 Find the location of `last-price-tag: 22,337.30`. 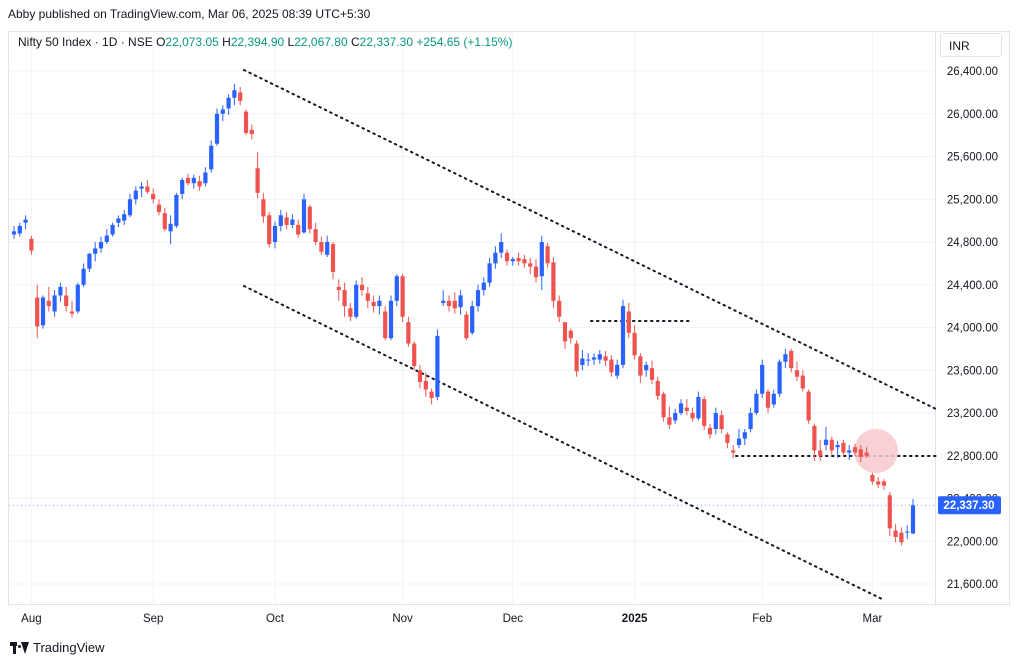

last-price-tag: 22,337.30 is located at coordinates (505, 505).